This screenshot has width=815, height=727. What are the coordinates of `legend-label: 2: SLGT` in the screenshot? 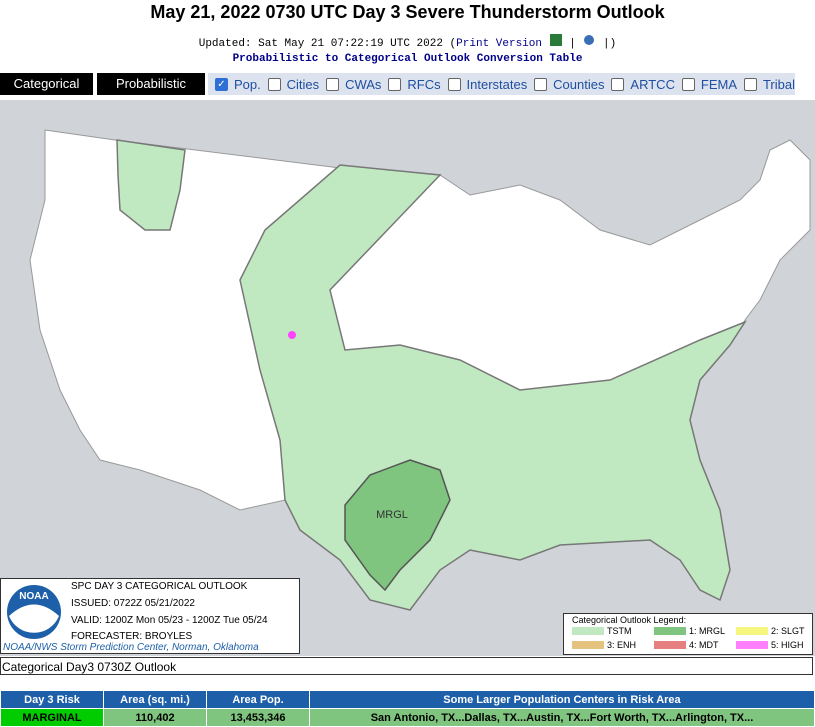 It's located at (788, 631).